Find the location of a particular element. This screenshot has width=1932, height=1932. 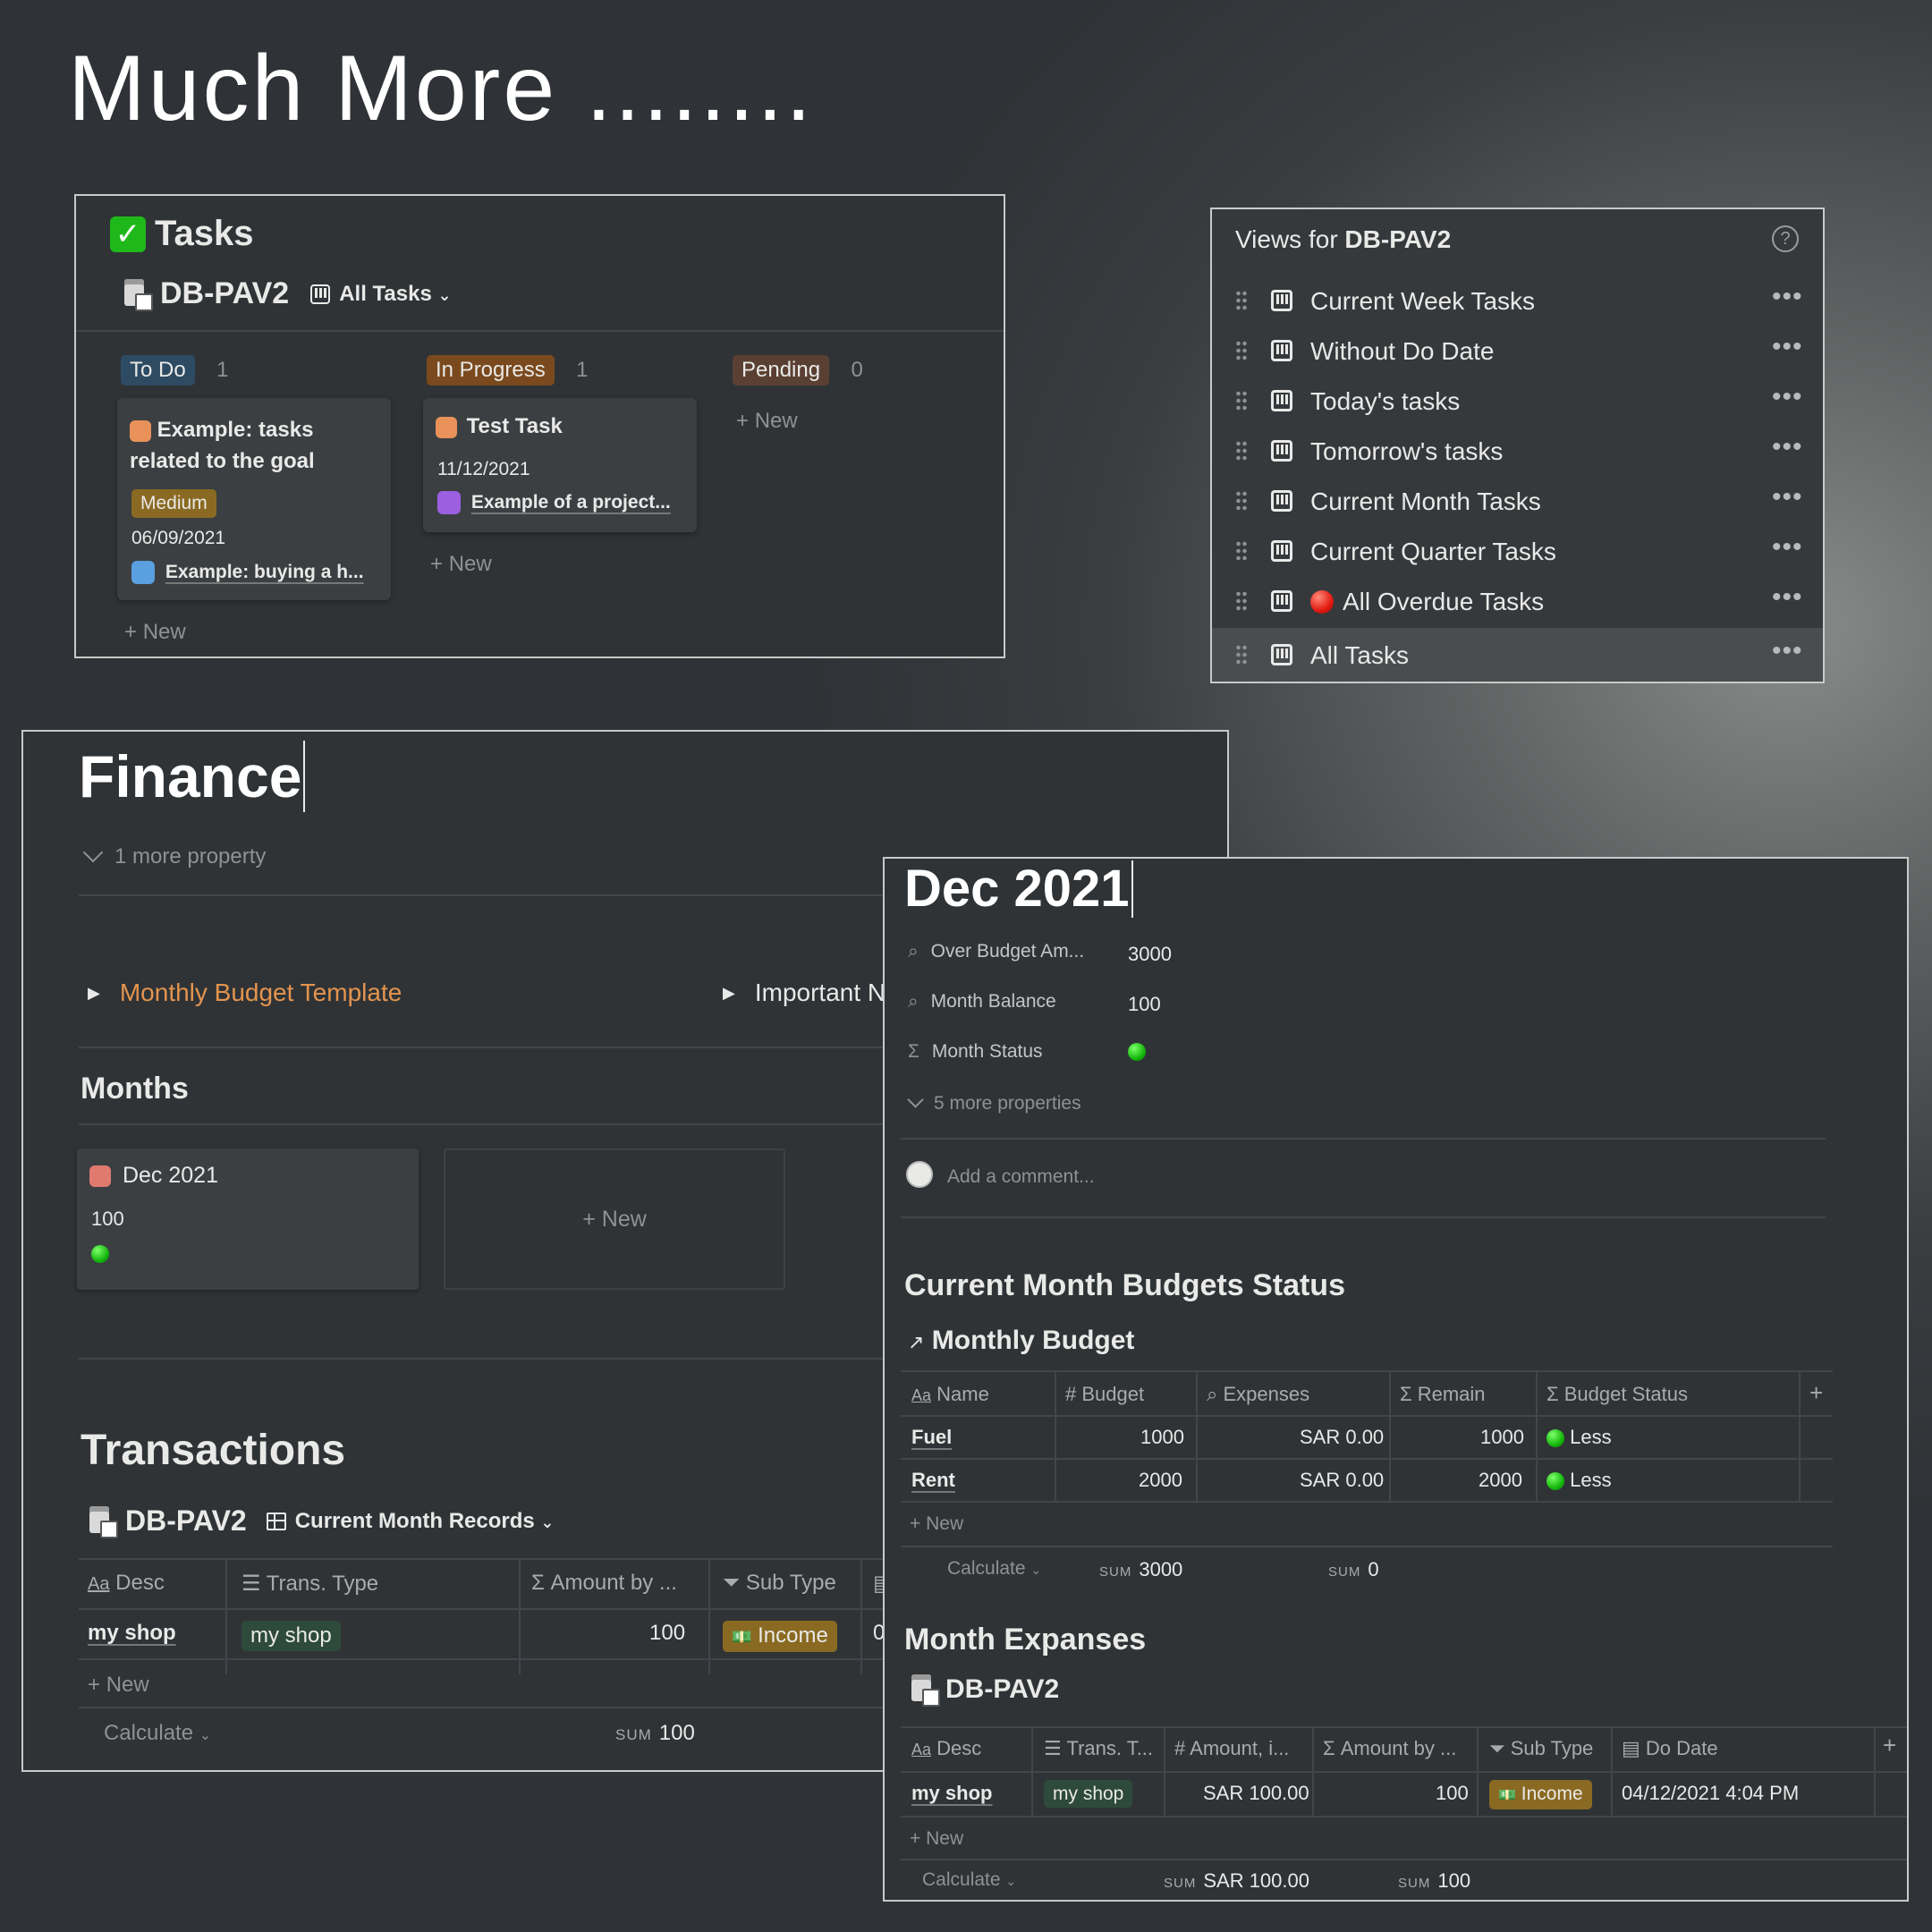

view-item-selected: All Tasks ••• is located at coordinates (1517, 655).